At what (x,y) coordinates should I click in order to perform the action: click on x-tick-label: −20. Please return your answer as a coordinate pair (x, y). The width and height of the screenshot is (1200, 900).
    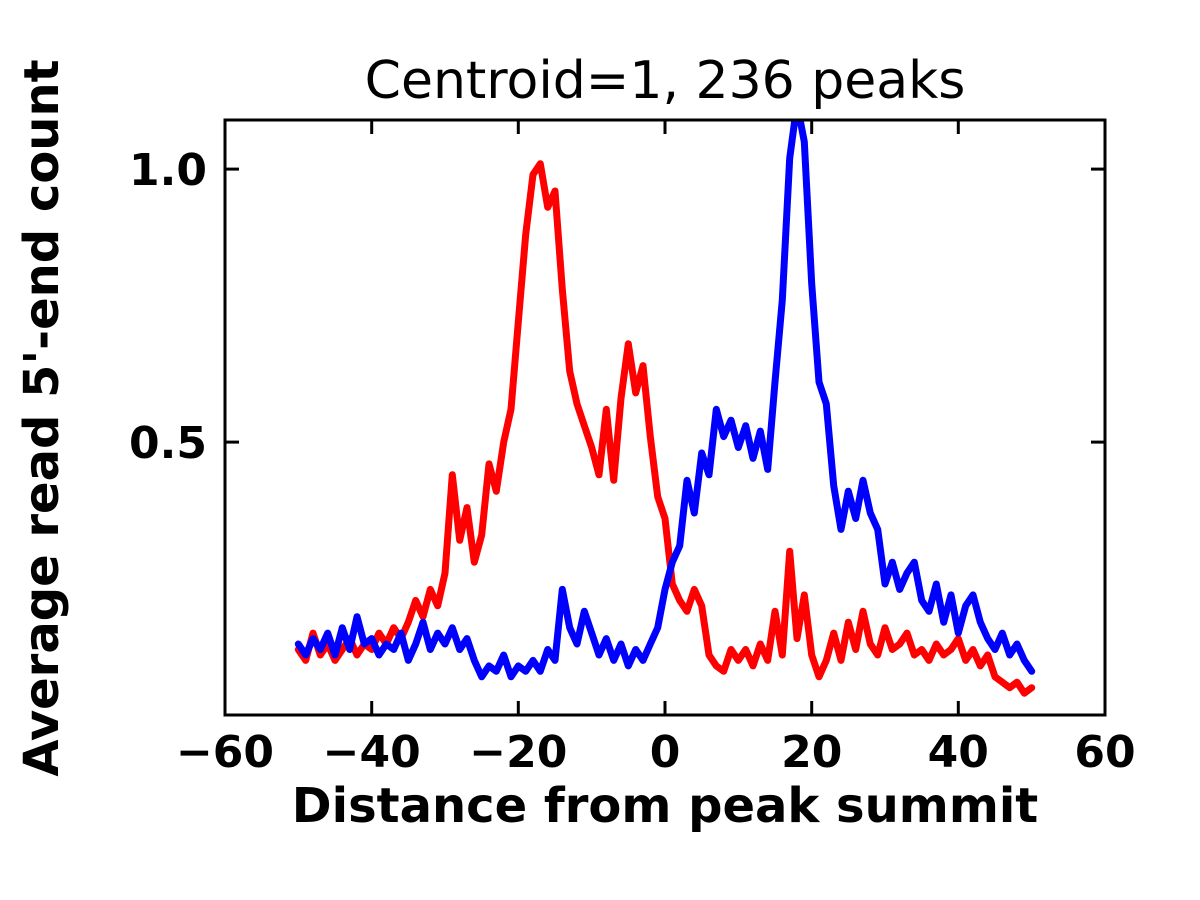
    Looking at the image, I should click on (518, 752).